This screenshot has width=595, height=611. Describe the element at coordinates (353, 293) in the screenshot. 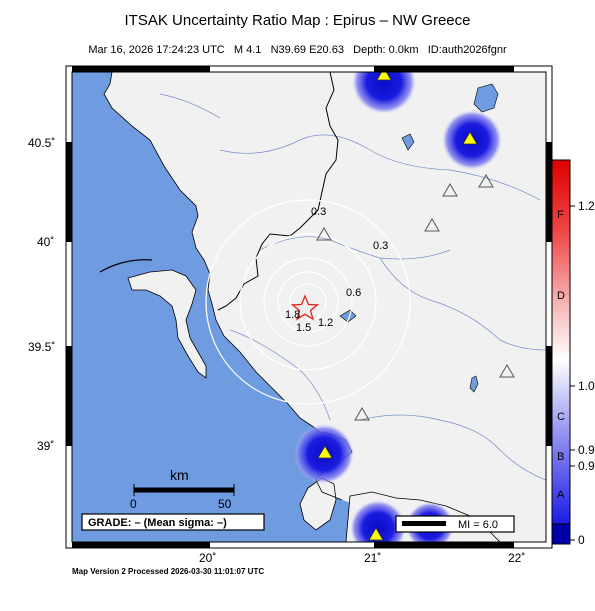

I see `contour-label: 0.6` at that location.